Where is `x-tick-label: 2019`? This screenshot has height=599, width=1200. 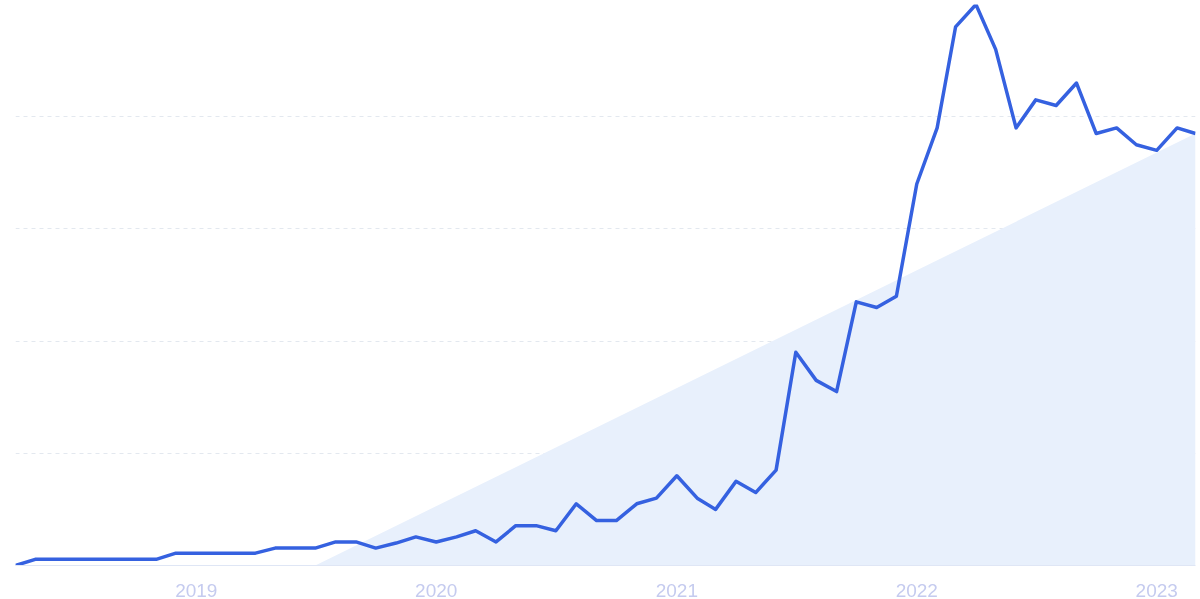
x-tick-label: 2019 is located at coordinates (196, 589).